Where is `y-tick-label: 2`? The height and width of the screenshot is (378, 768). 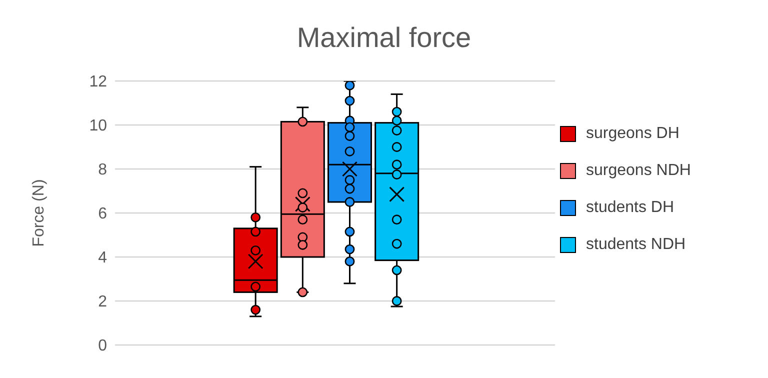
y-tick-label: 2 is located at coordinates (103, 302).